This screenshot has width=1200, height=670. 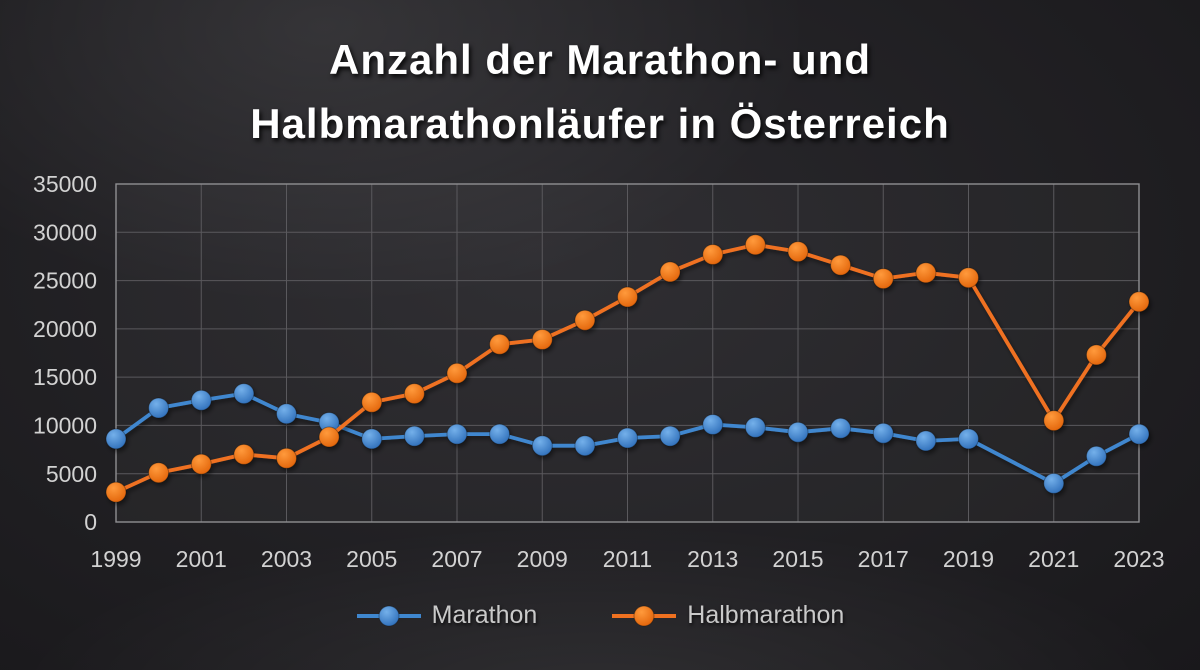 What do you see at coordinates (244, 394) in the screenshot?
I see `marathon-point-2002` at bounding box center [244, 394].